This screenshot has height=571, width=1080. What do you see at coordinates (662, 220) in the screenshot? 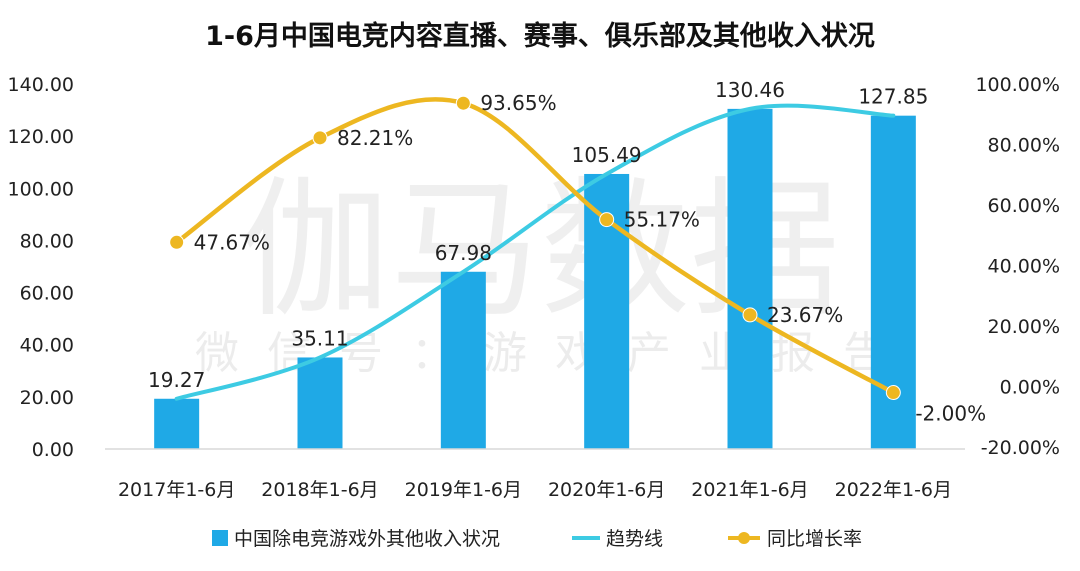
I see `growth-value-label: 55.17%` at bounding box center [662, 220].